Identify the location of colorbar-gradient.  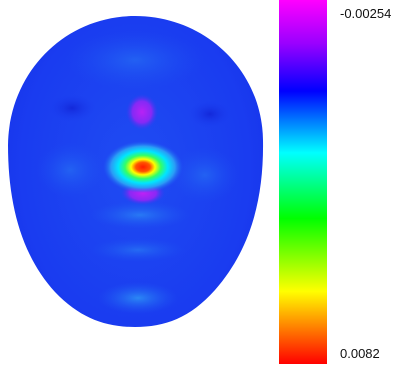
(303, 182).